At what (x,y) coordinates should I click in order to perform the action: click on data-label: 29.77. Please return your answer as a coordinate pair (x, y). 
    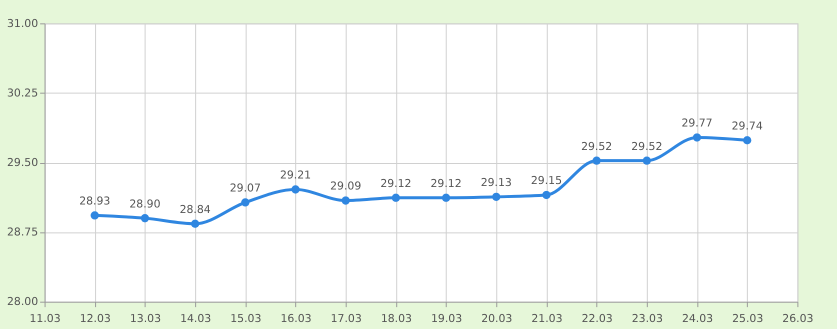
    Looking at the image, I should click on (697, 123).